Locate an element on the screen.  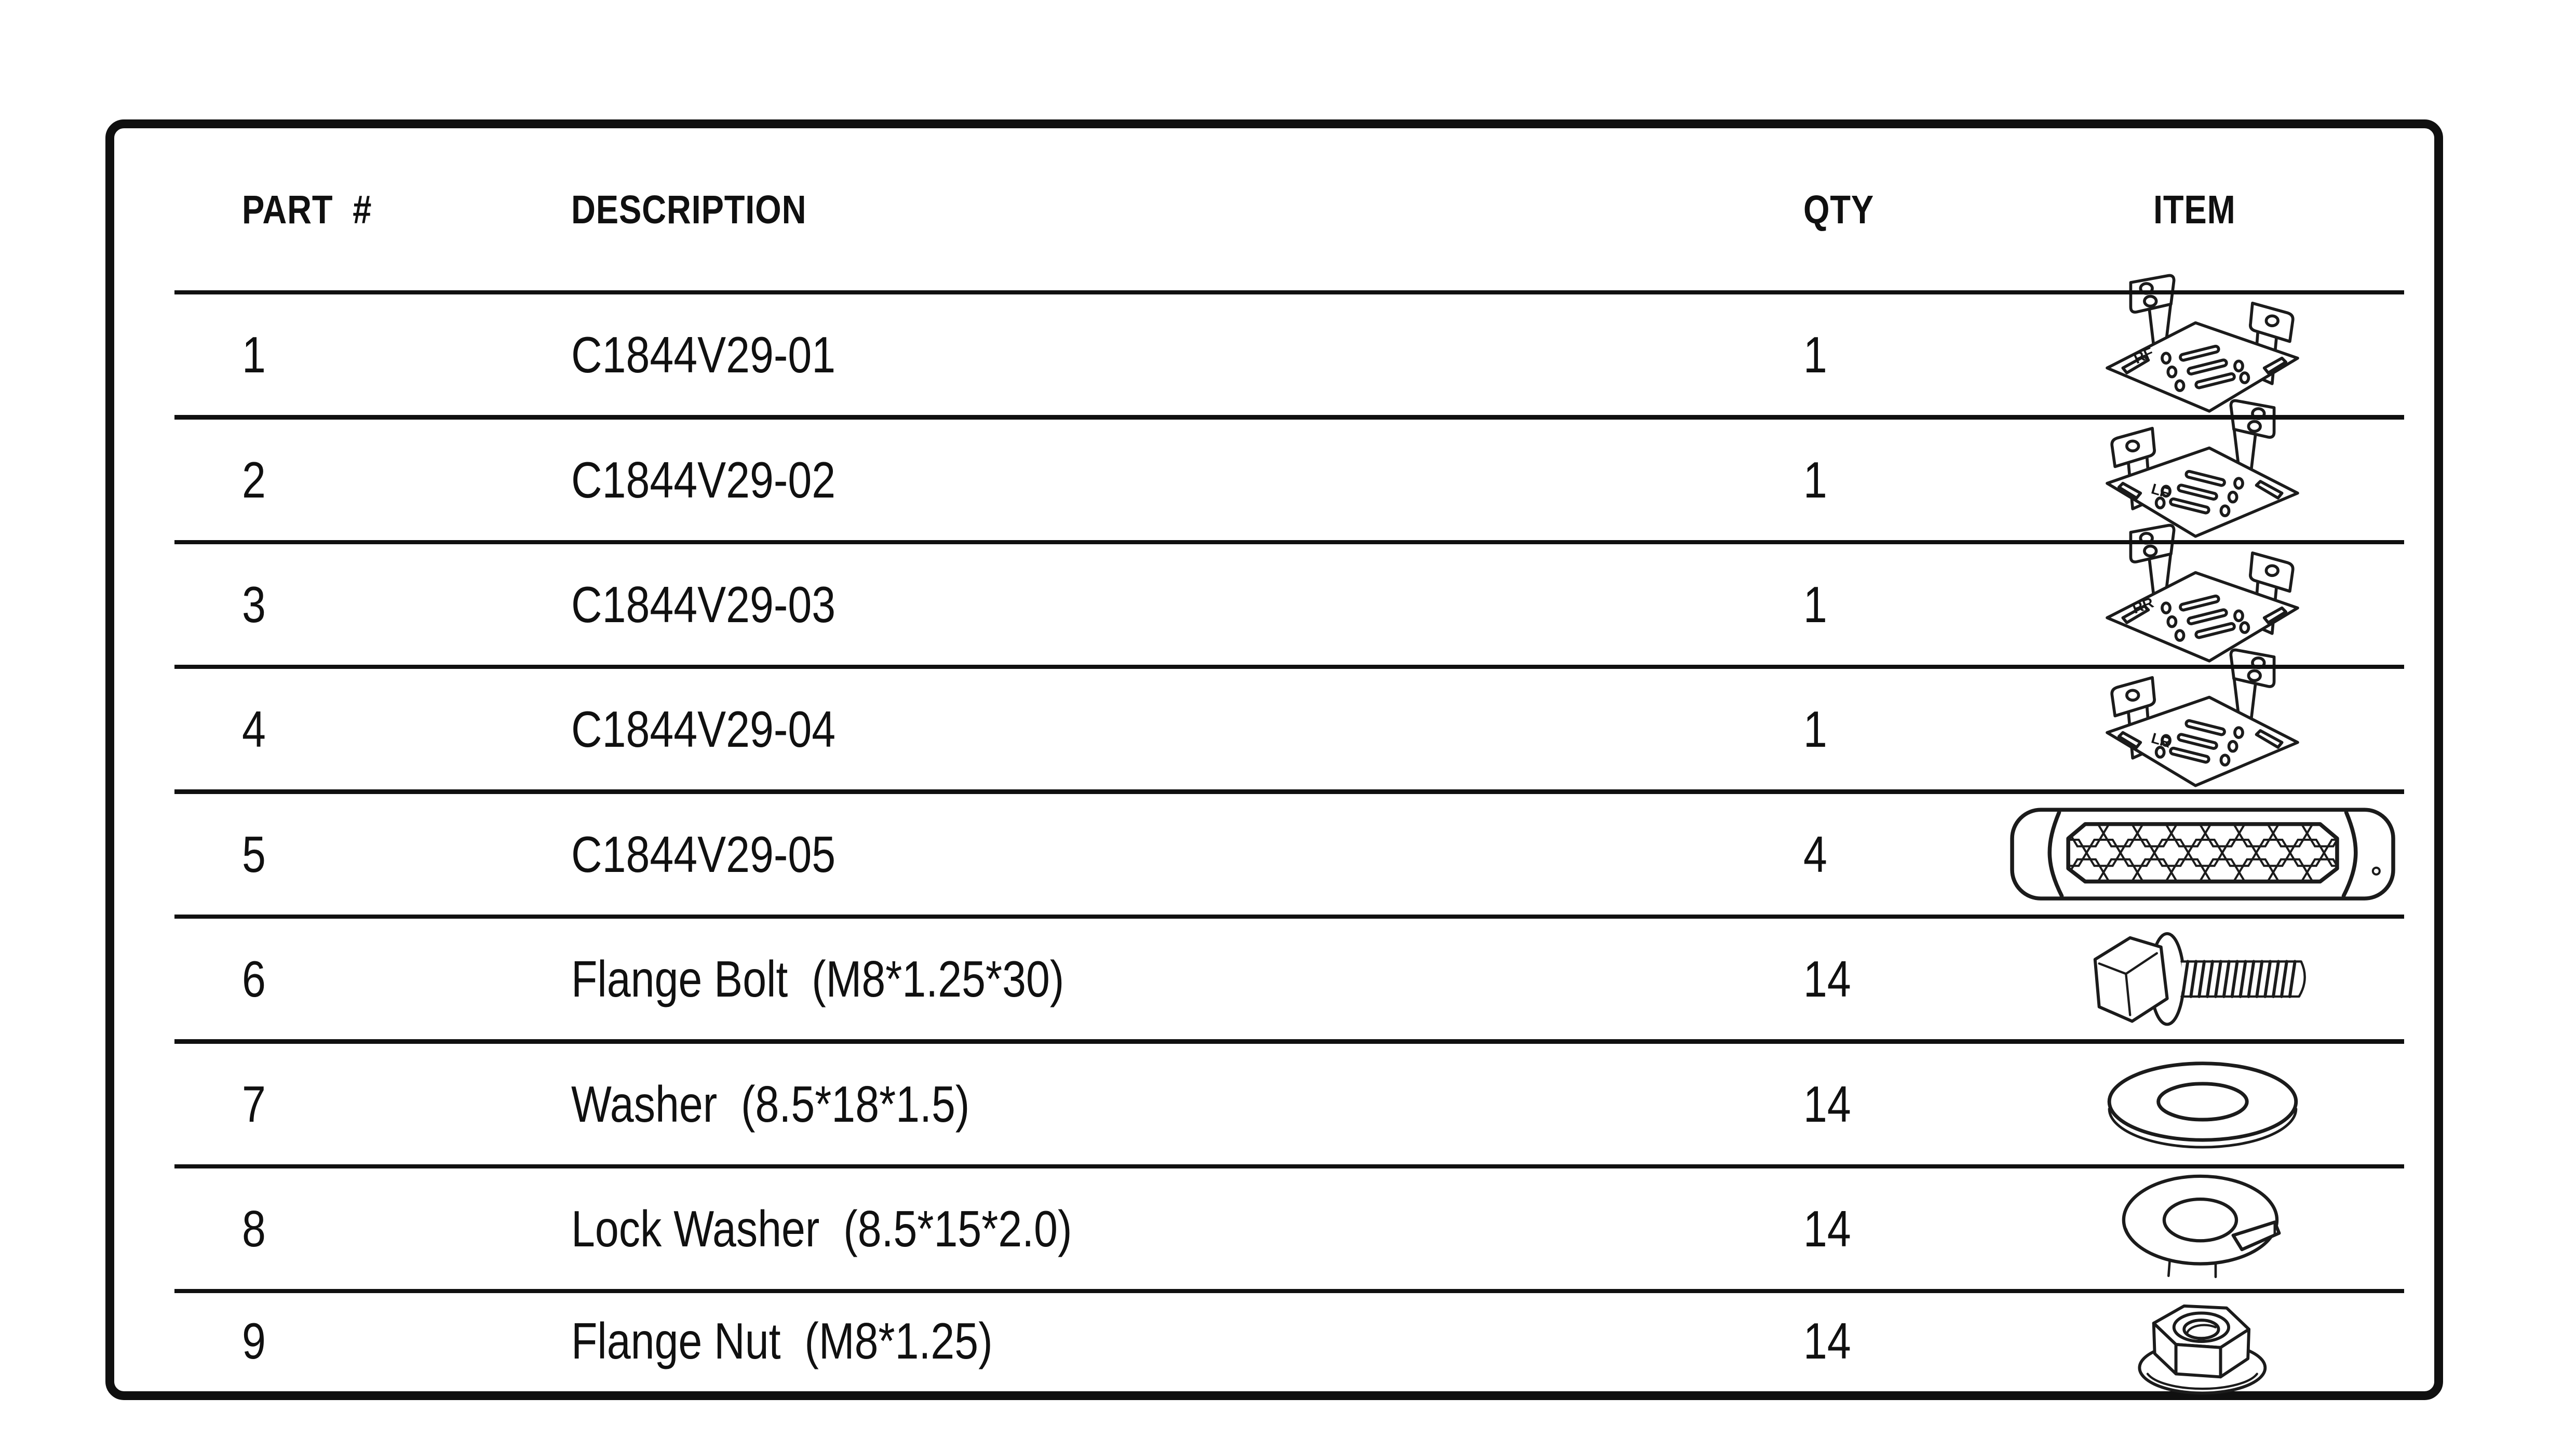
bracket-lf-icon: LF is located at coordinates (2202, 468).